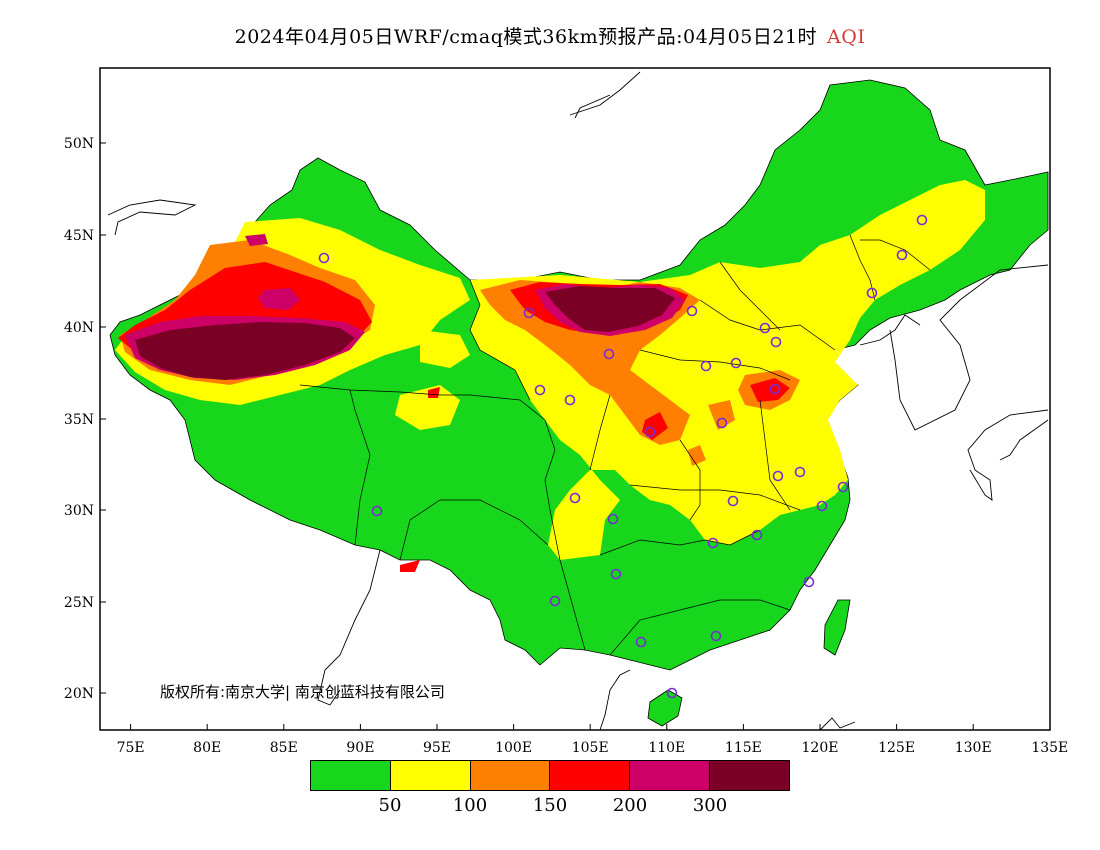 The image size is (1100, 850). I want to click on y-tick-label: 35N, so click(79, 420).